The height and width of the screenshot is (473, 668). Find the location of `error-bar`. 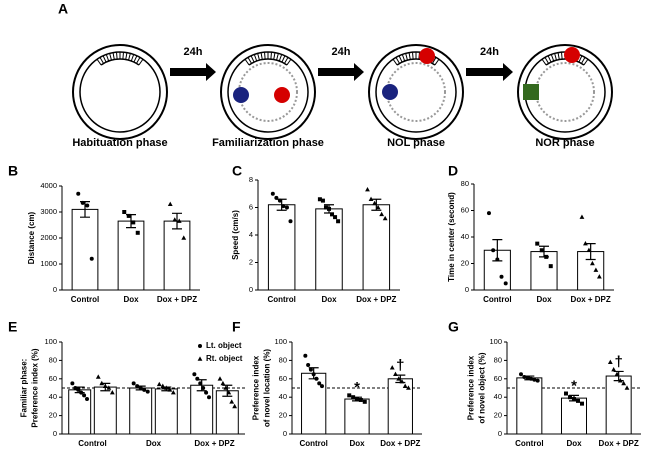

error-bar is located at coordinates (227, 390).